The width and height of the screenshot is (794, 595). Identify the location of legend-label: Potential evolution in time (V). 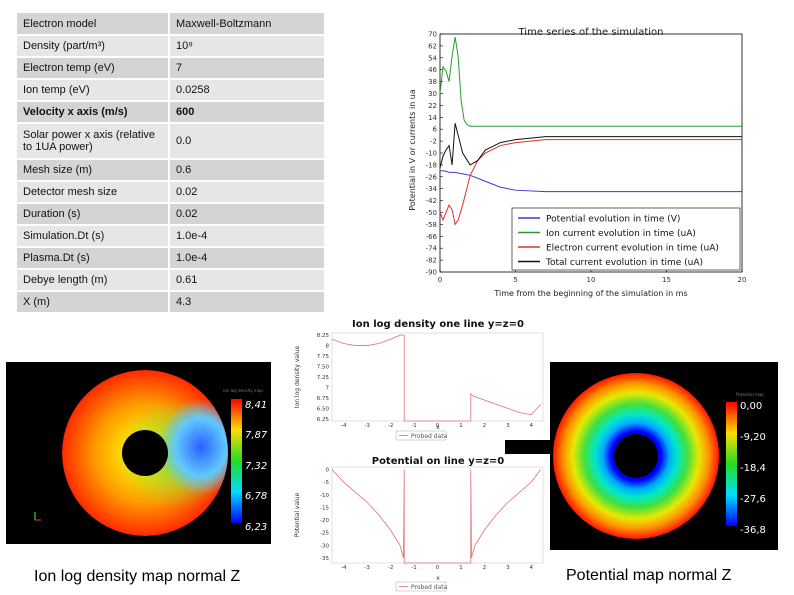
(613, 220).